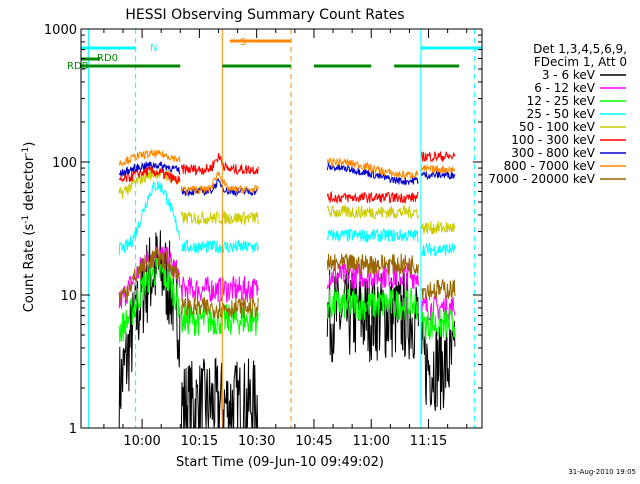 The image size is (640, 484). Describe the element at coordinates (60, 30) in the screenshot. I see `y-tick-label: 1000` at that location.